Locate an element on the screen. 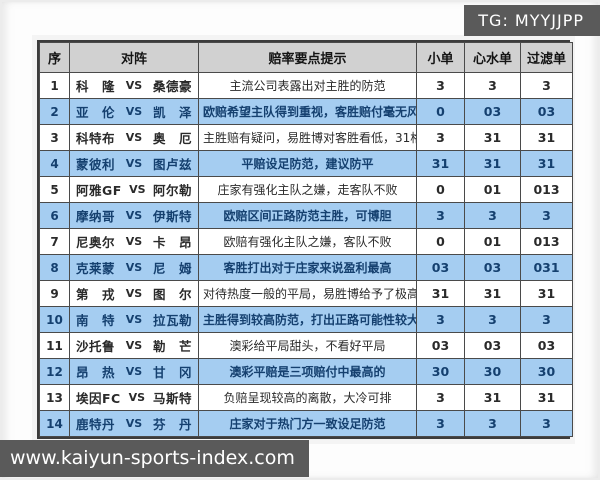 This screenshot has width=600, height=480. row-index: 14 is located at coordinates (54, 423).